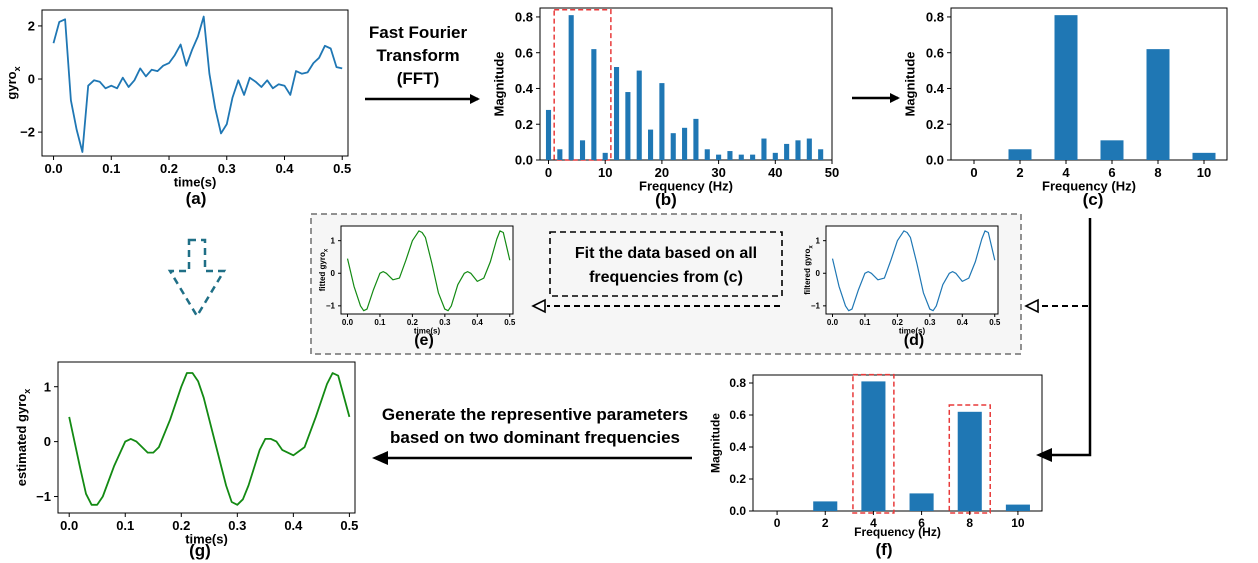 The image size is (1258, 563). Describe the element at coordinates (914, 340) in the screenshot. I see `panel-label-d: (d)` at that location.